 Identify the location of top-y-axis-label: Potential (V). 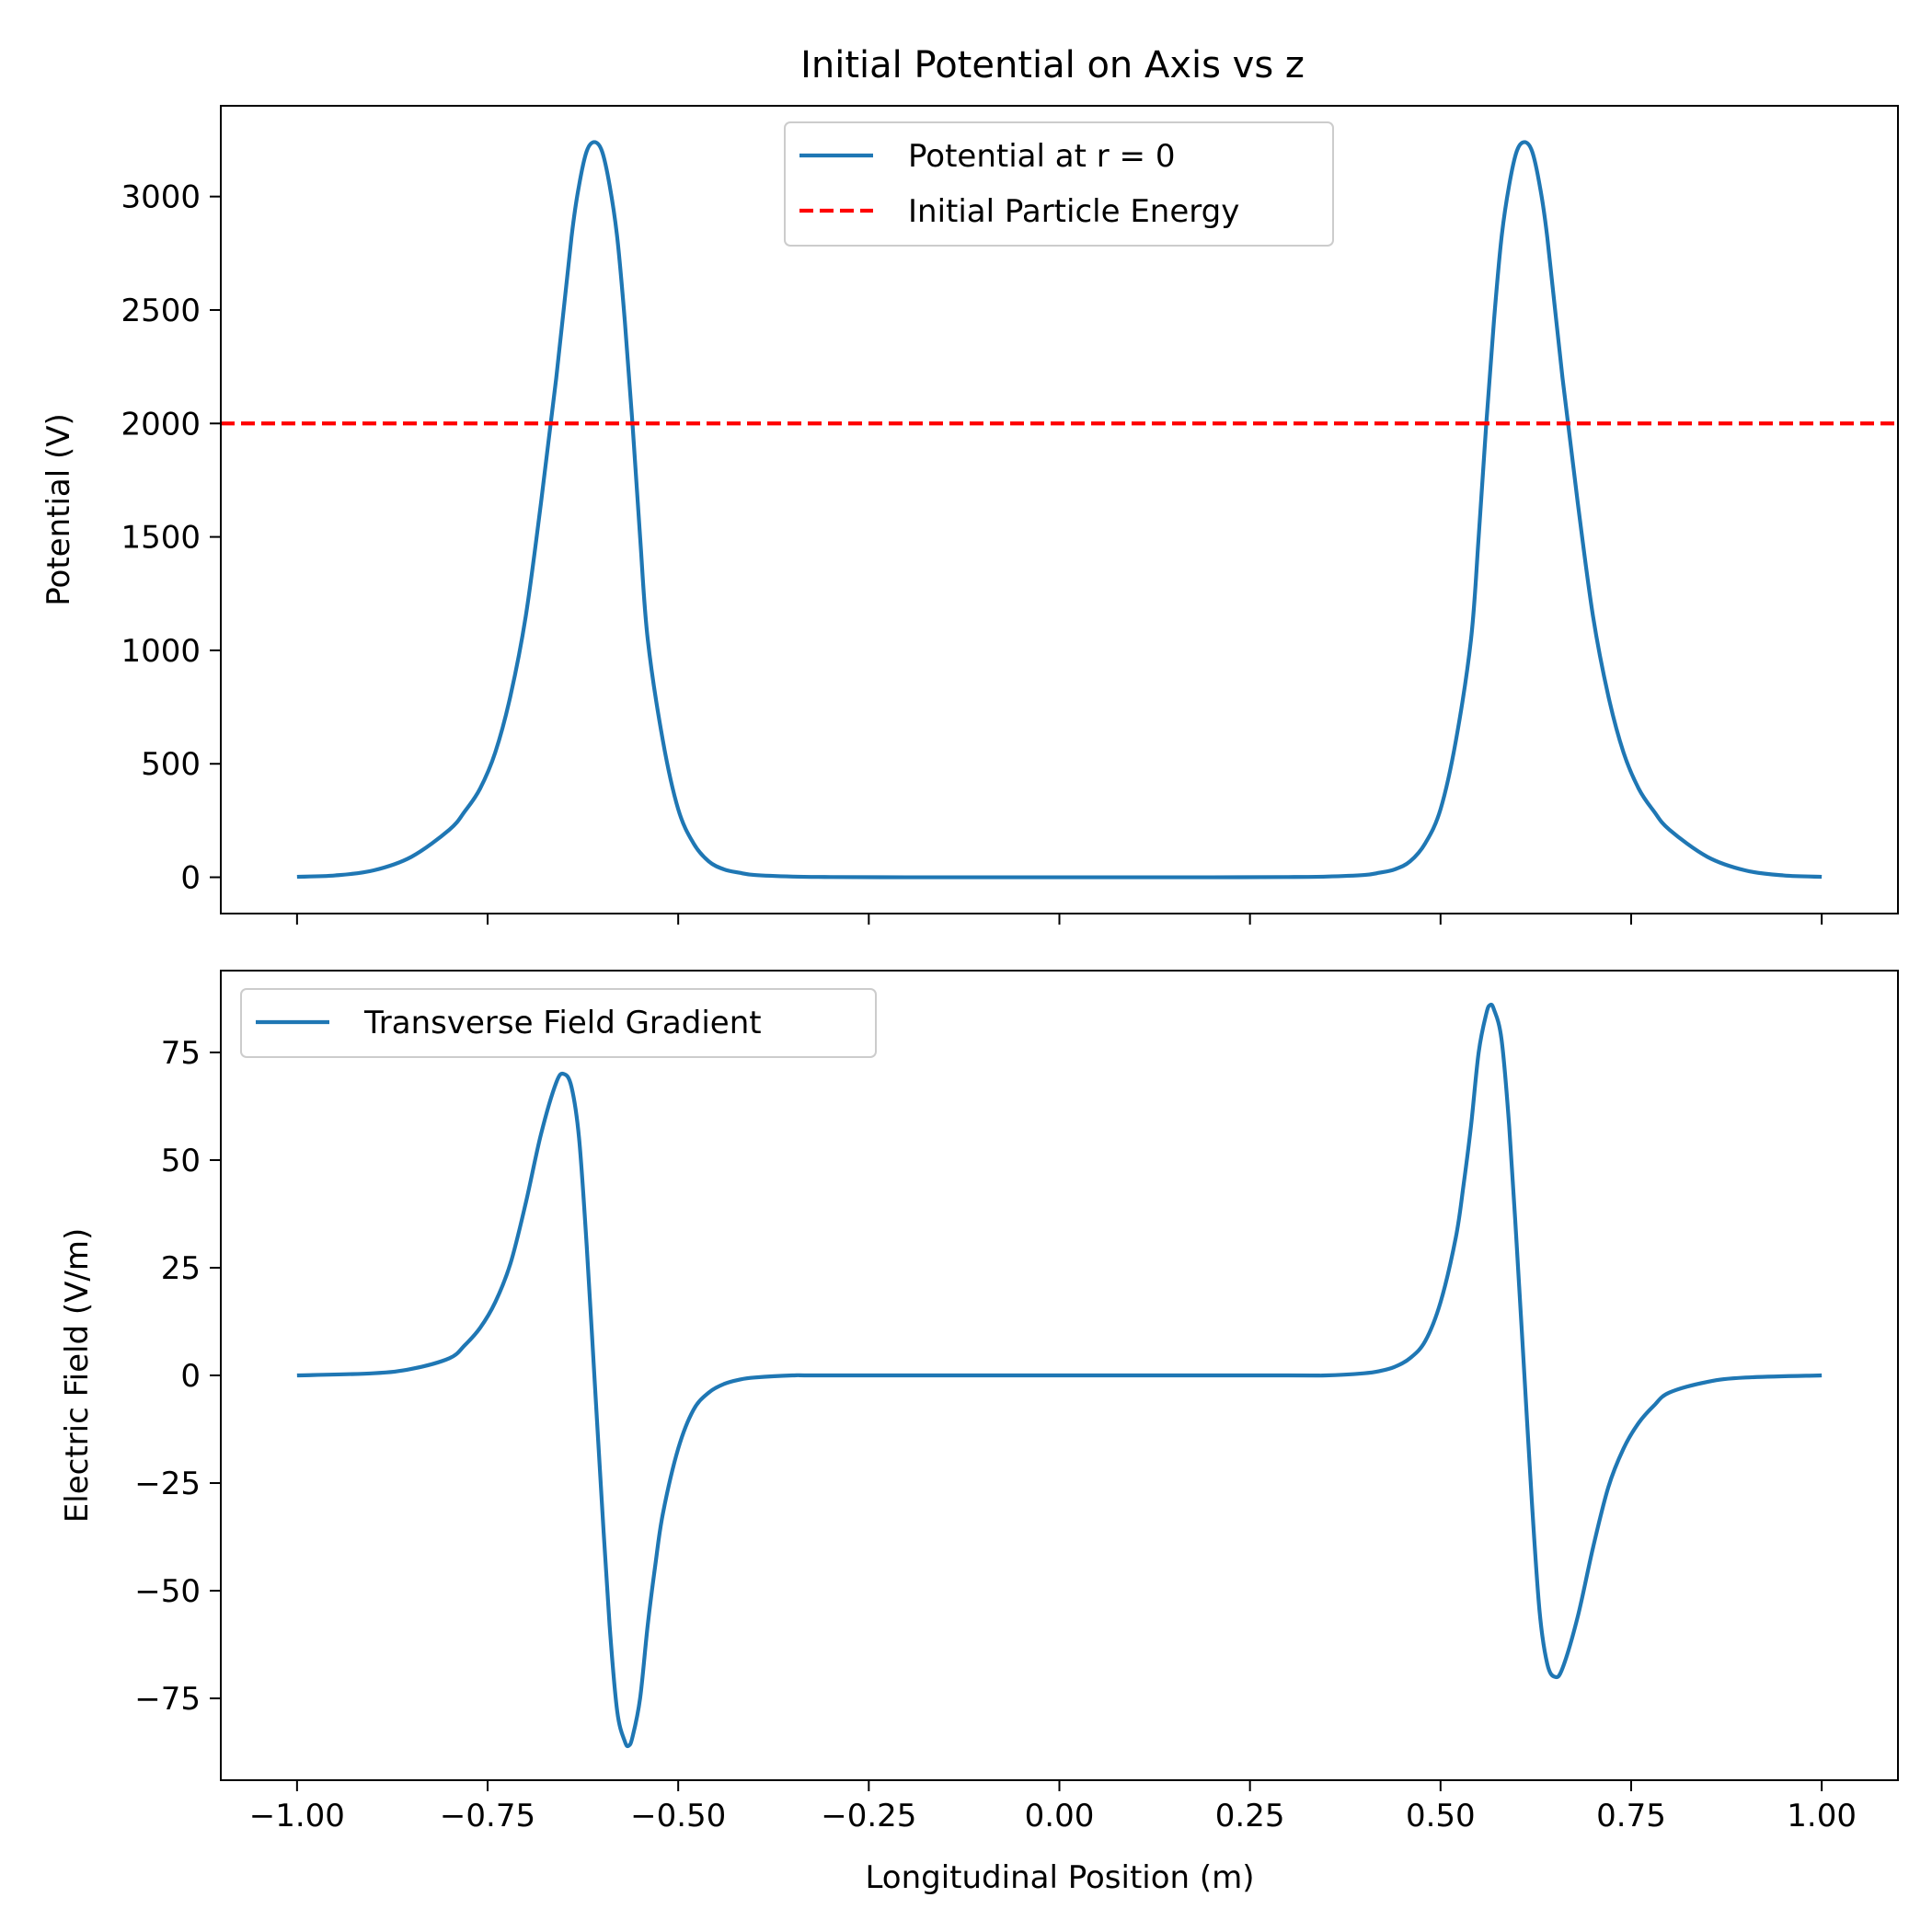
(58, 509).